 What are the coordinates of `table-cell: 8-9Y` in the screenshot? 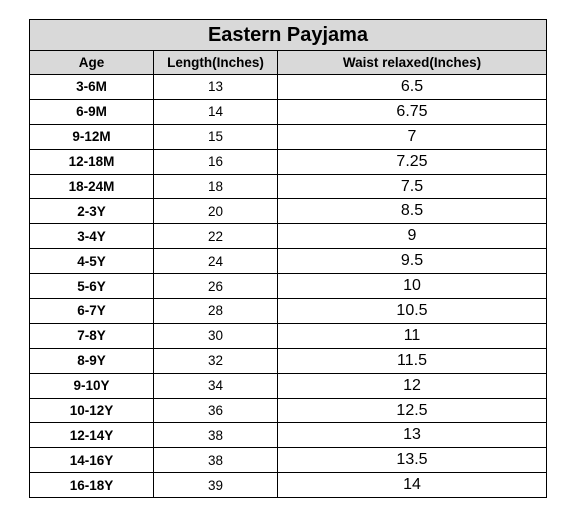 It's located at (91, 360).